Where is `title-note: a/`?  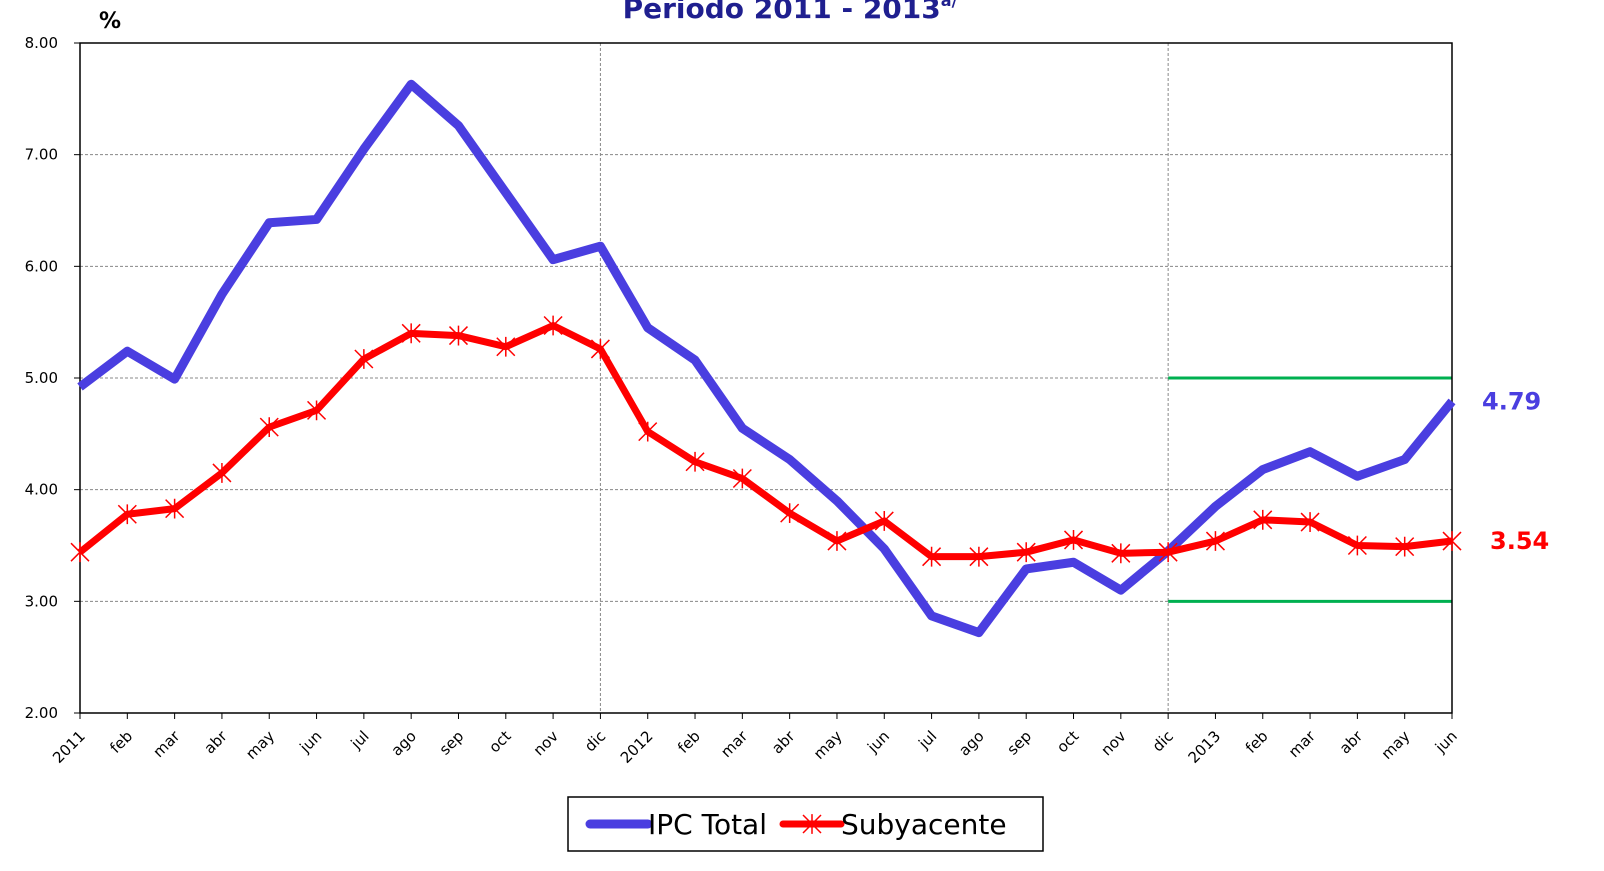 title-note: a/ is located at coordinates (949, 5).